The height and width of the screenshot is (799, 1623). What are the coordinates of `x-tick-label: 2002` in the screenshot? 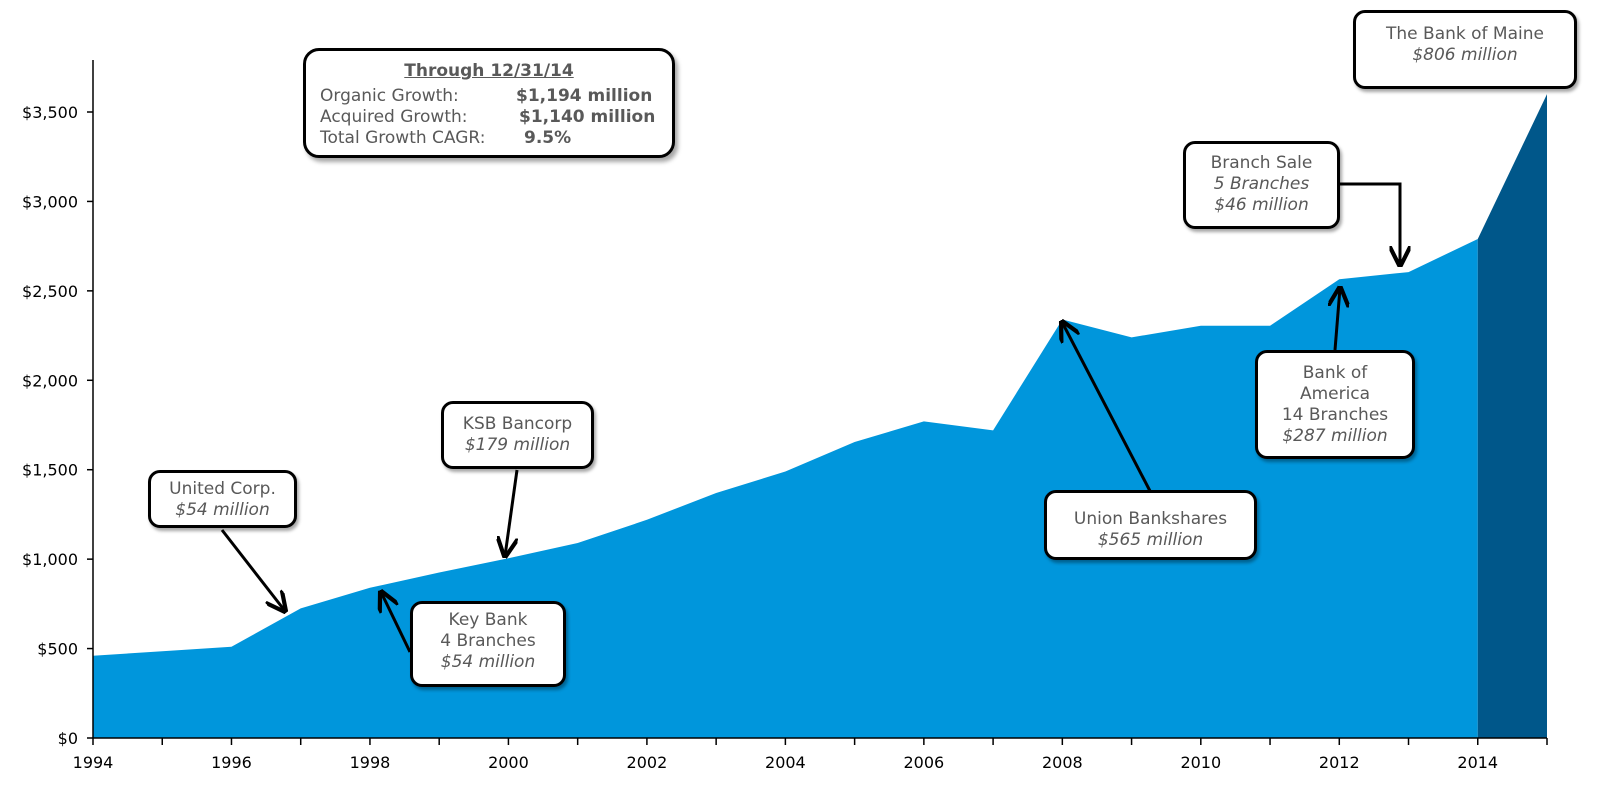 It's located at (647, 762).